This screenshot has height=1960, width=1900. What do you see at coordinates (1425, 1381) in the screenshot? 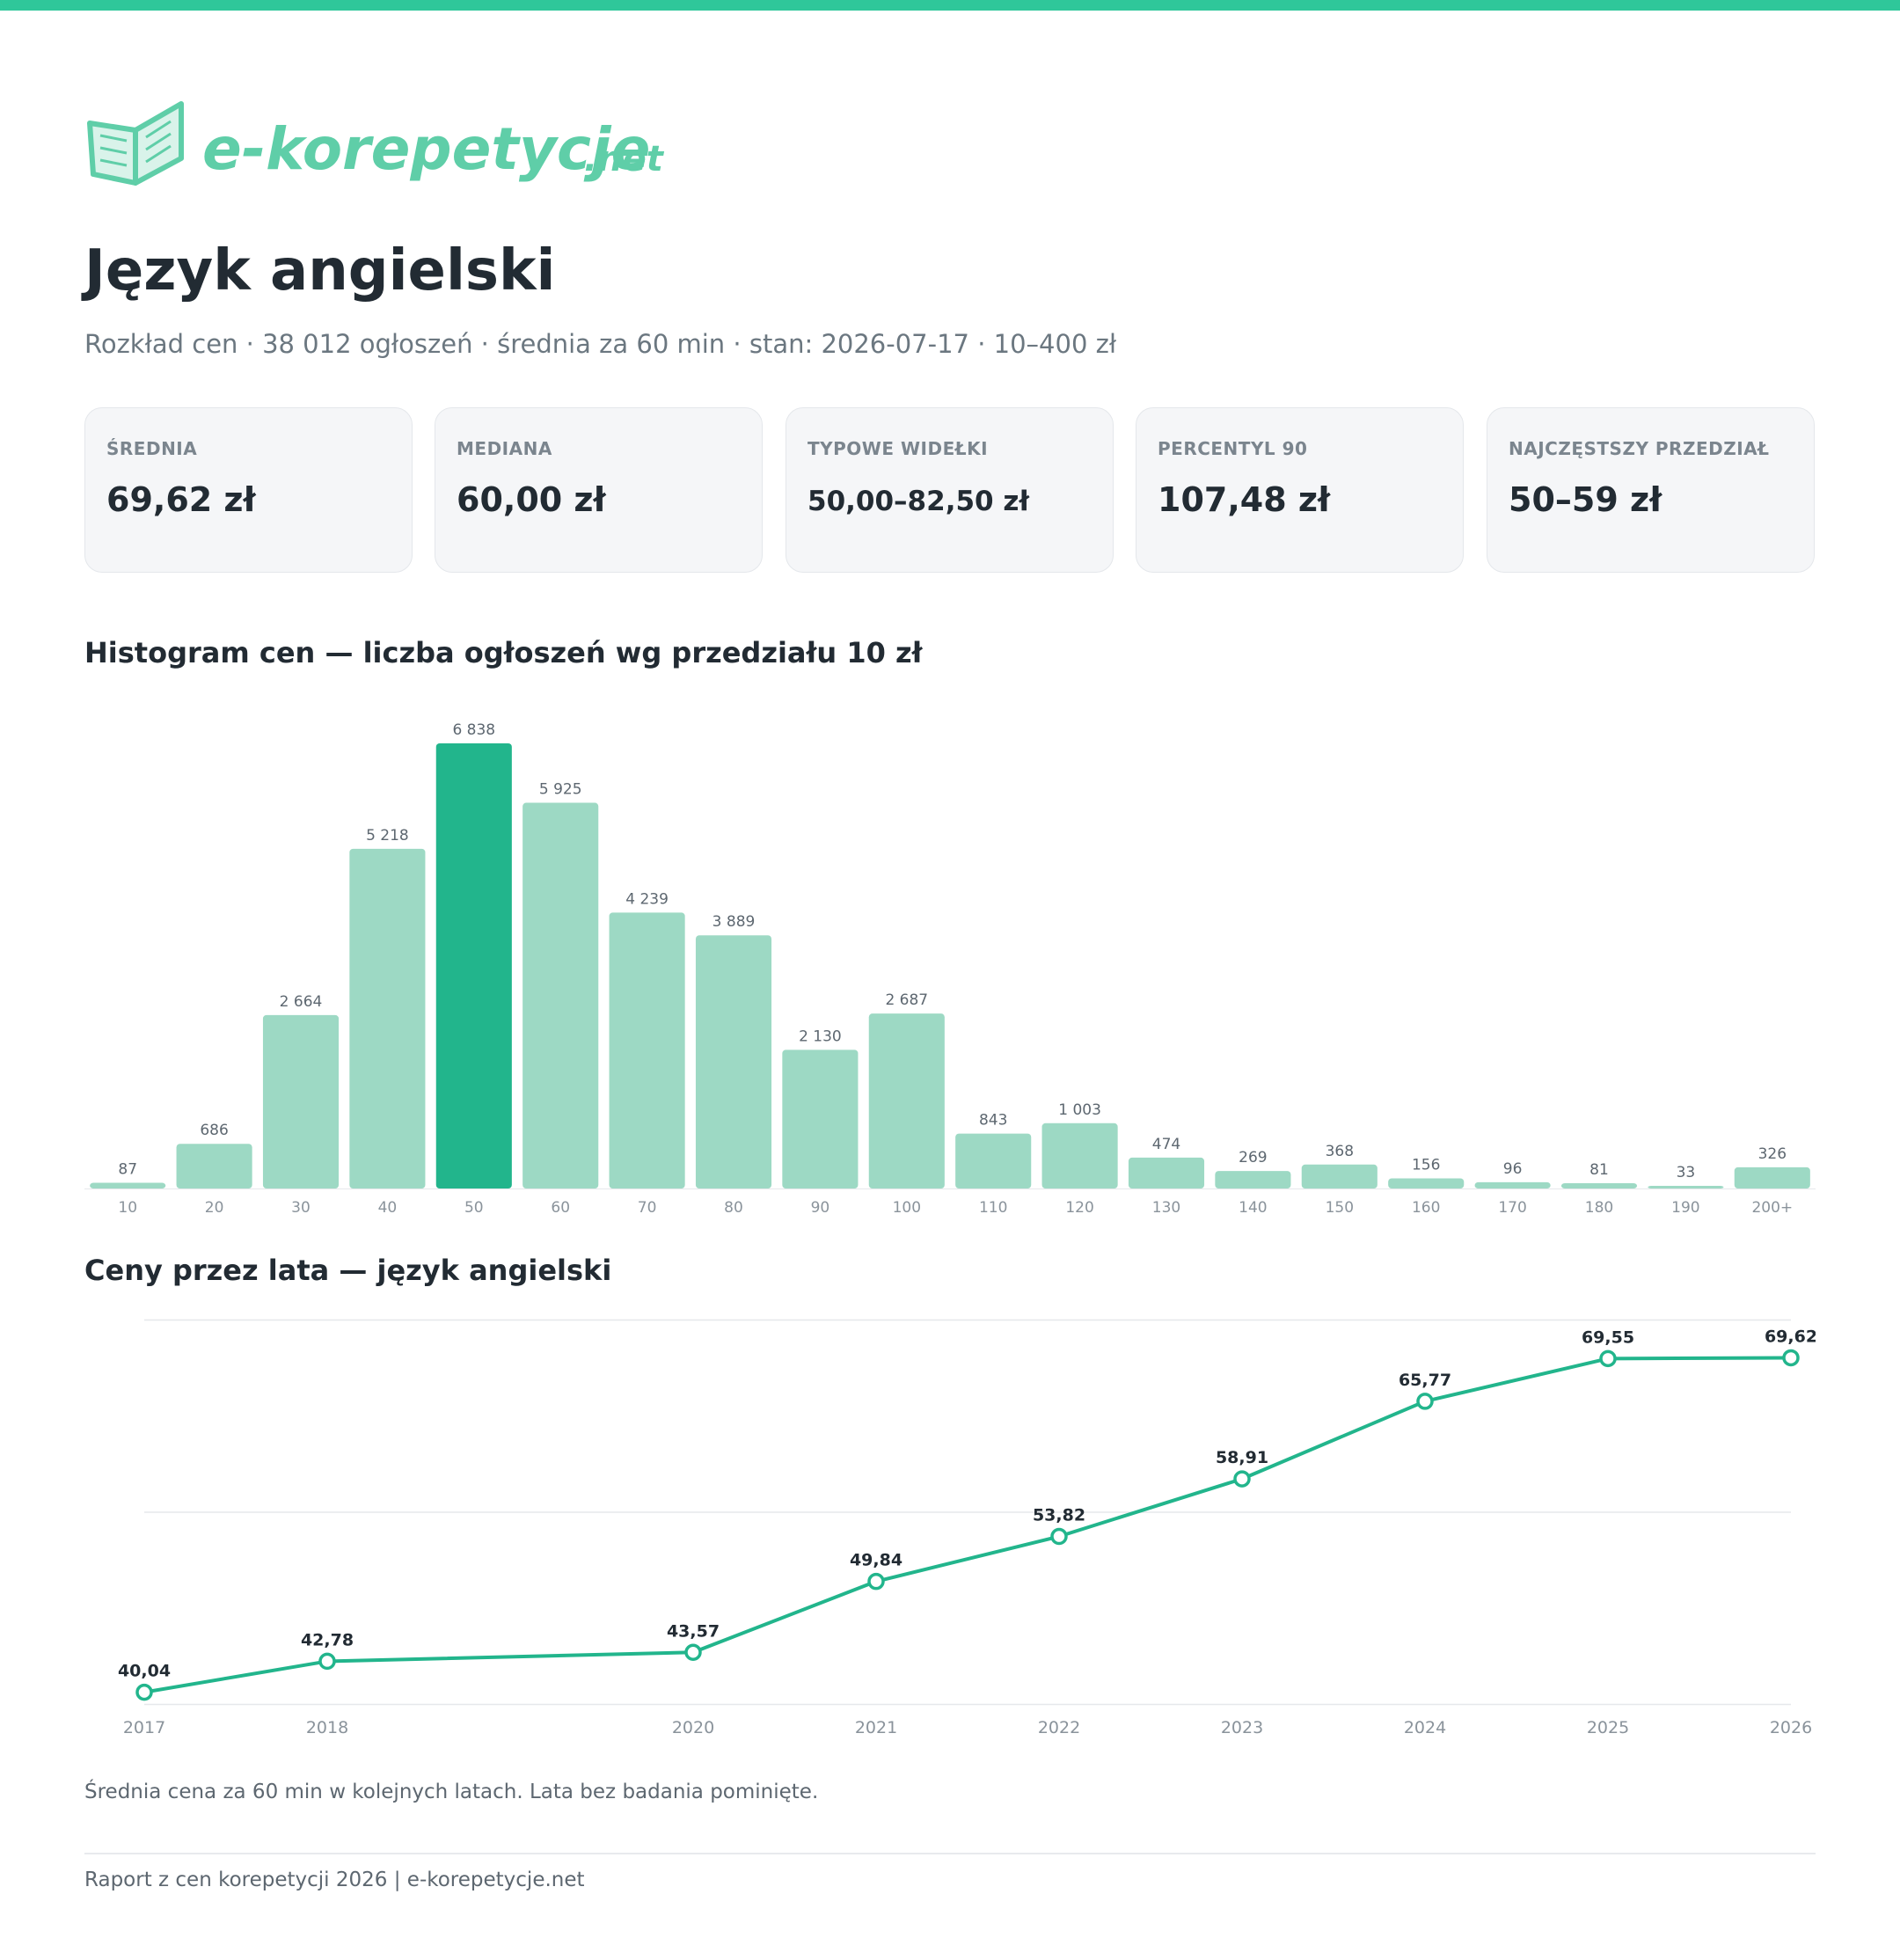
I see `point-value-label: 65,77` at bounding box center [1425, 1381].